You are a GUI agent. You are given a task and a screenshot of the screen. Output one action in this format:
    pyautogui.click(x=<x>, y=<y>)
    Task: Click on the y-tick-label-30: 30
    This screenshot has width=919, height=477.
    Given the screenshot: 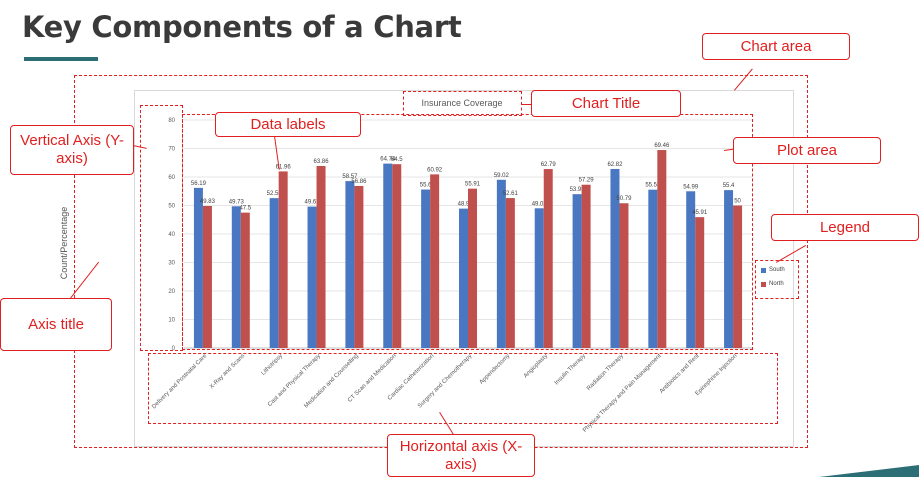 What is the action you would take?
    pyautogui.click(x=171, y=264)
    